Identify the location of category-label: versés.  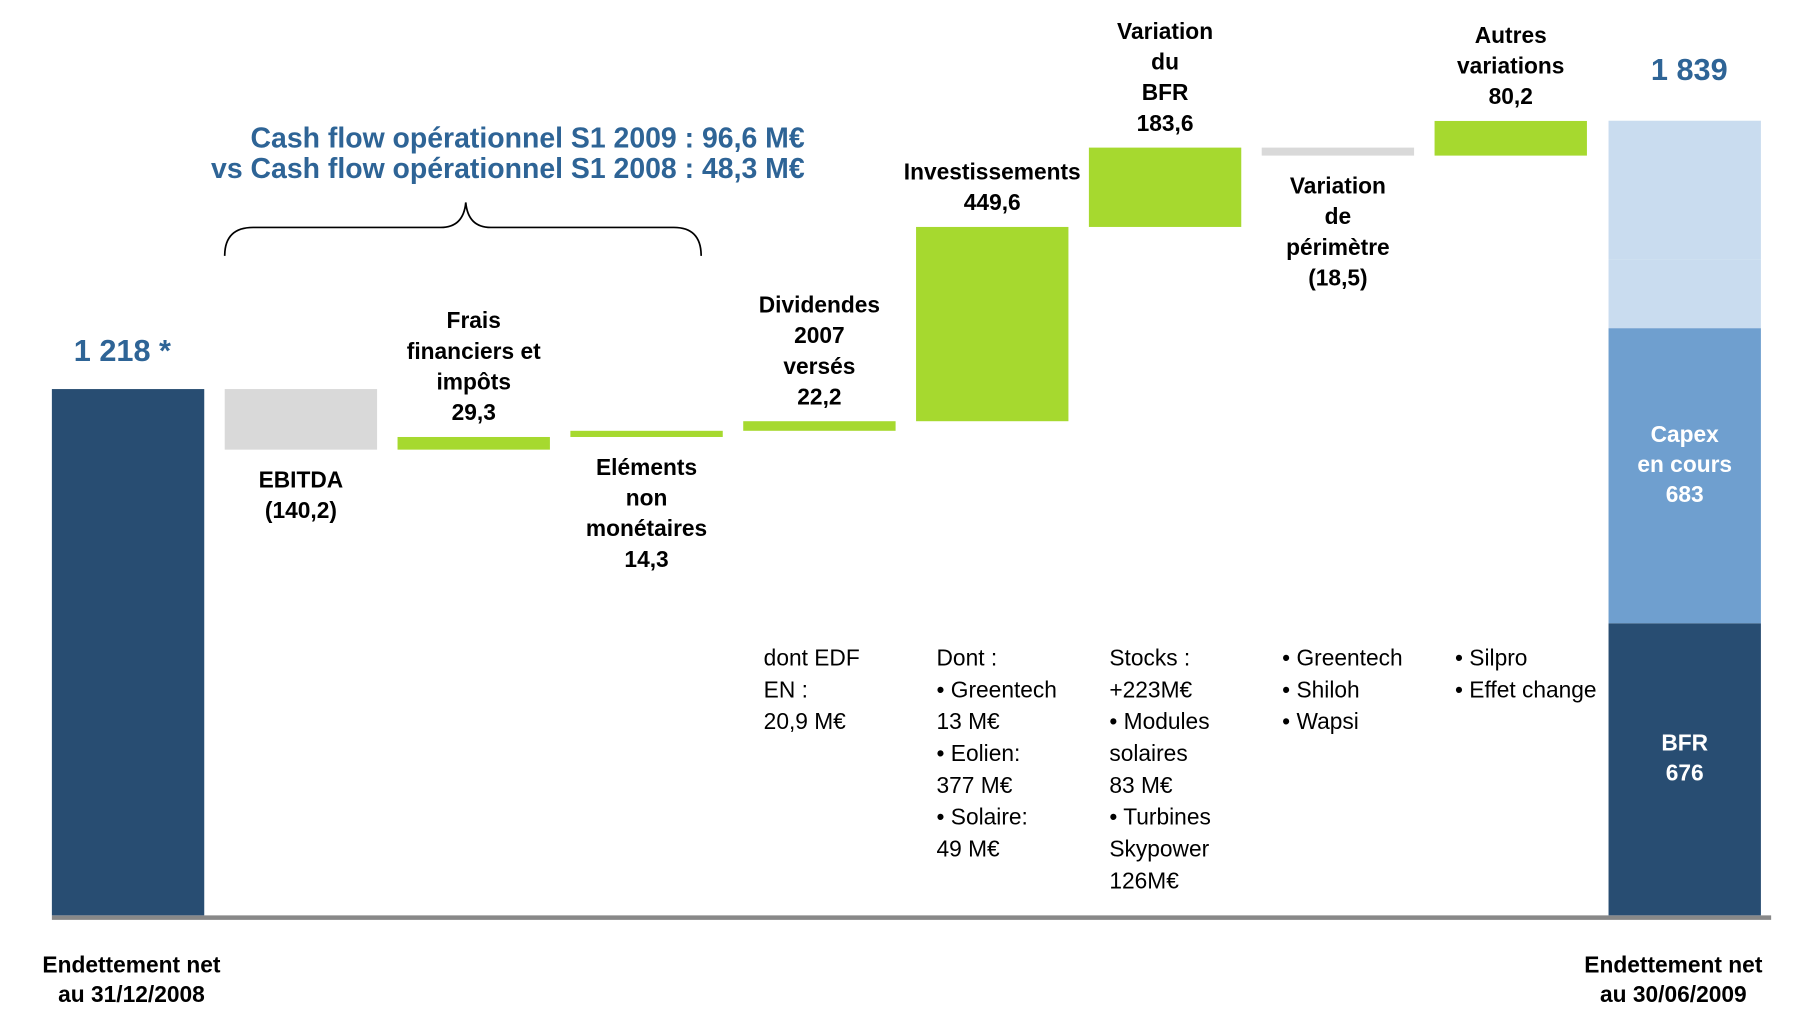
(819, 366).